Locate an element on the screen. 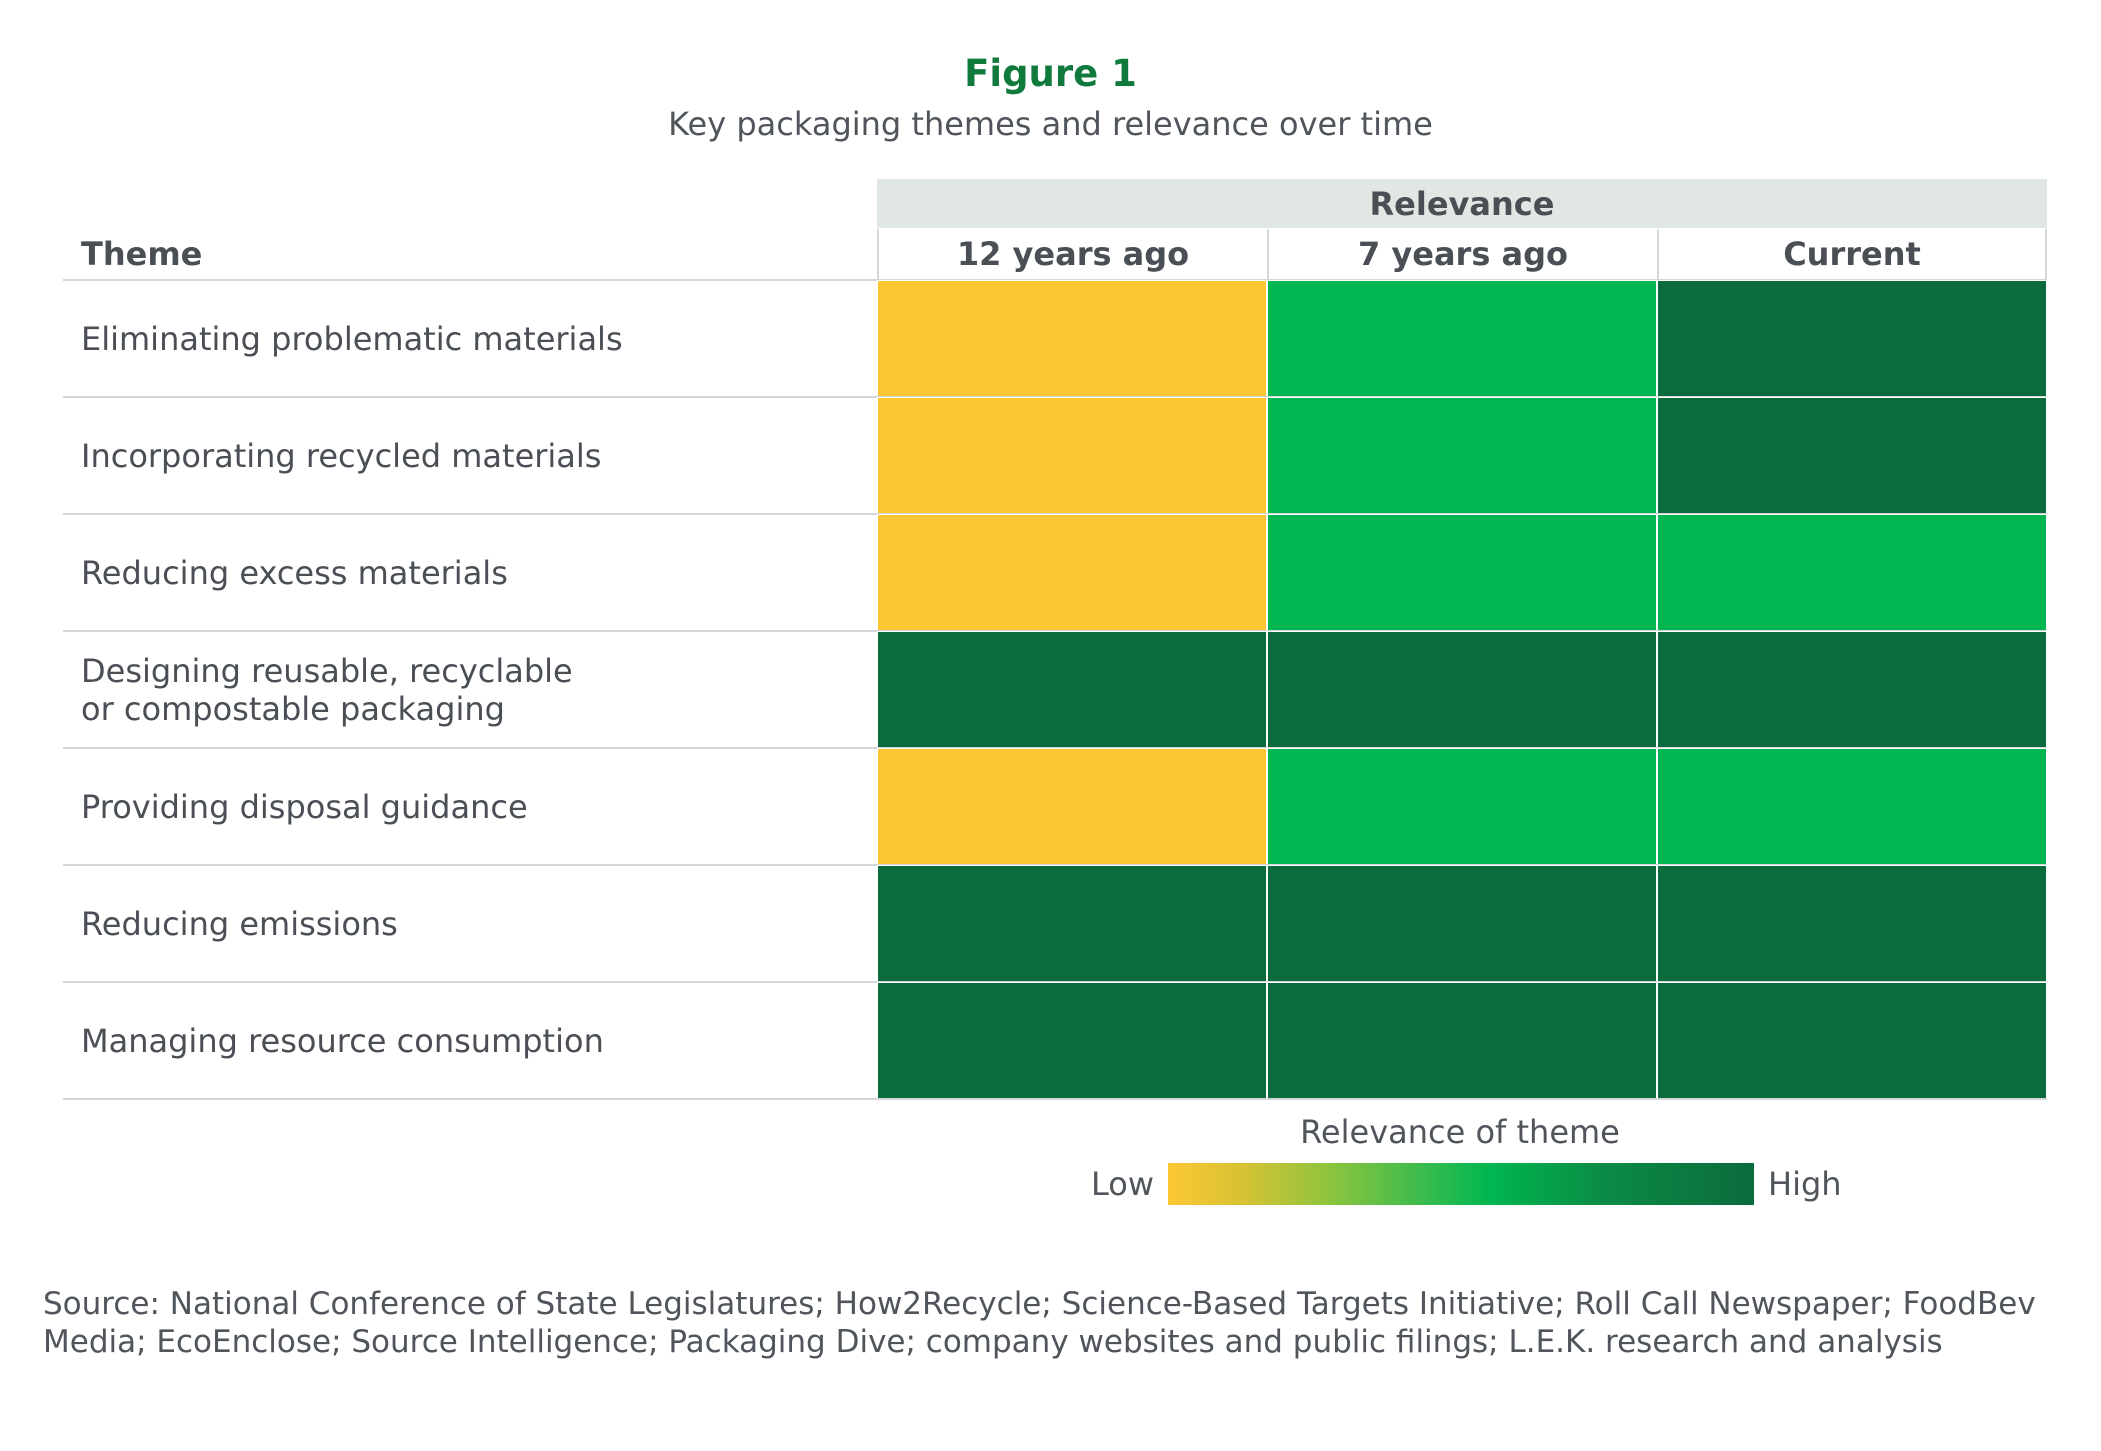 The image size is (2101, 1451). column-header-7-years-ago: 7 years ago is located at coordinates (1462, 254).